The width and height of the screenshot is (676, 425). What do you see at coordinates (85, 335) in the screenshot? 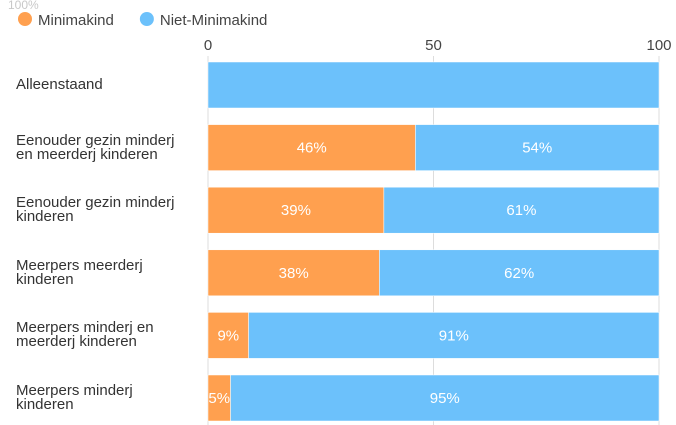
I see `category-label: Meerpers minderj en meerderj kinderen` at bounding box center [85, 335].